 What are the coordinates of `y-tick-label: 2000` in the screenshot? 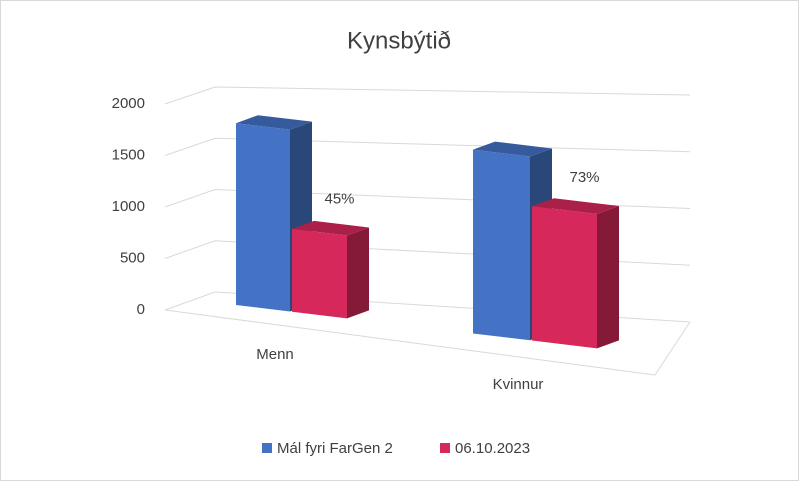 It's located at (128, 103).